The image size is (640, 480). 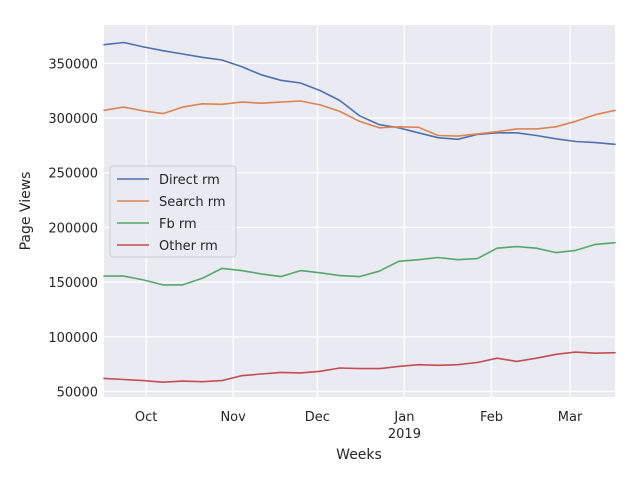 What do you see at coordinates (359, 118) in the screenshot?
I see `series-line-search-rm` at bounding box center [359, 118].